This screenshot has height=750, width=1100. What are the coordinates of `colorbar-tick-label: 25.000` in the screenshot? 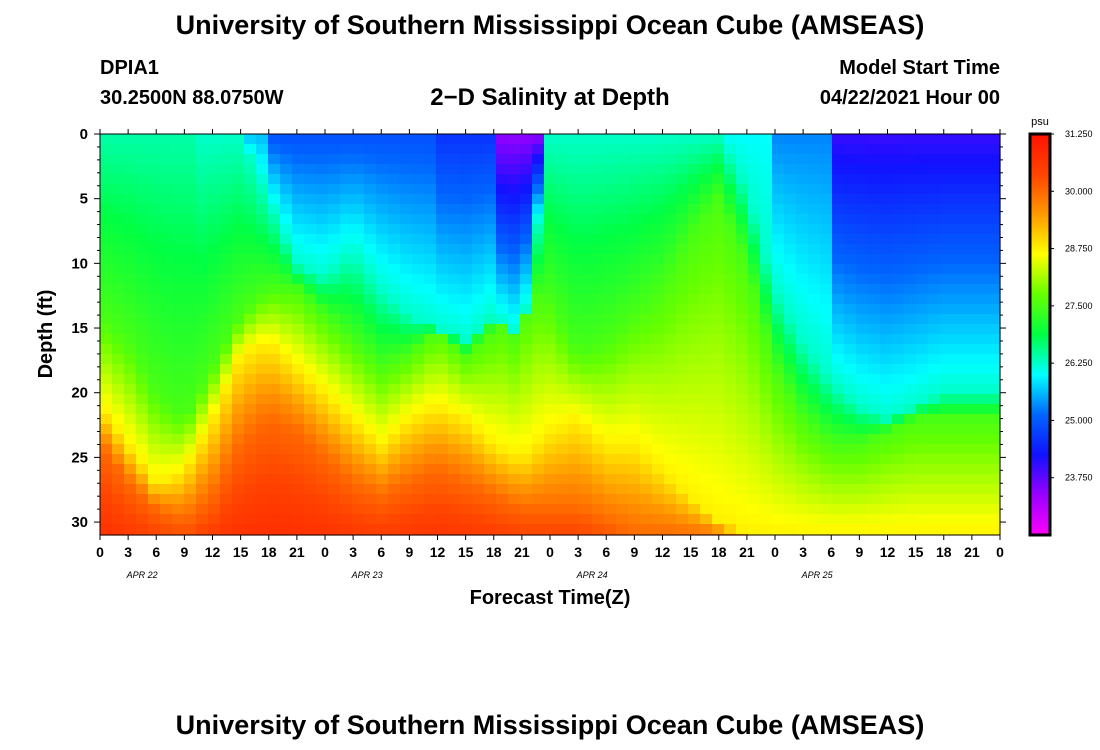 It's located at (1079, 420).